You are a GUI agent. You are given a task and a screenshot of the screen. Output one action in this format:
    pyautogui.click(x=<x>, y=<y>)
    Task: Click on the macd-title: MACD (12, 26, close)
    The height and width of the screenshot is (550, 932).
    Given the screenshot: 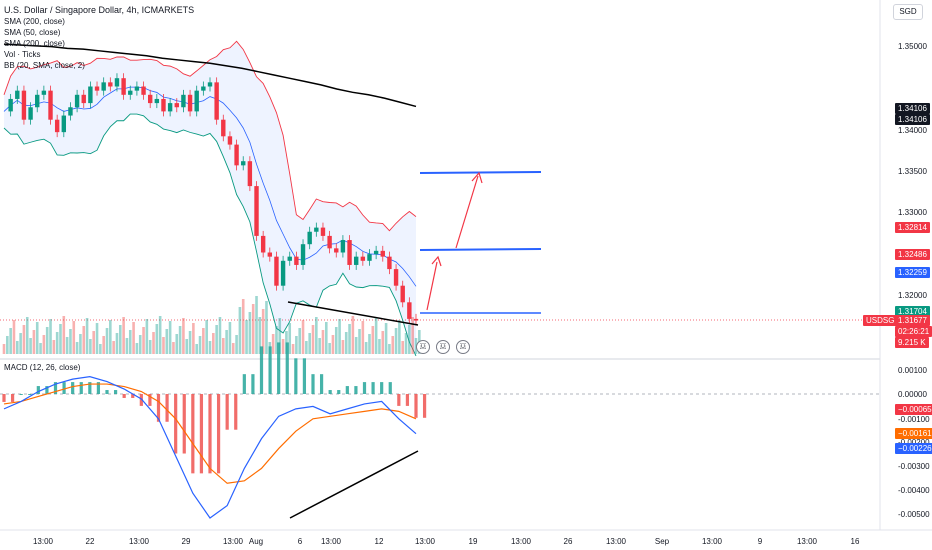 What is the action you would take?
    pyautogui.click(x=42, y=367)
    